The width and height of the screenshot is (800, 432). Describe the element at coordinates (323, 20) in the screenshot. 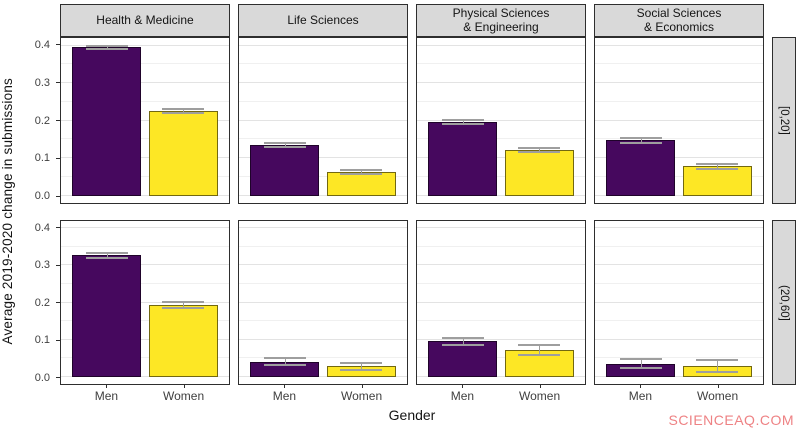

I see `facet-strip-life-sciences: Life Sciences` at that location.